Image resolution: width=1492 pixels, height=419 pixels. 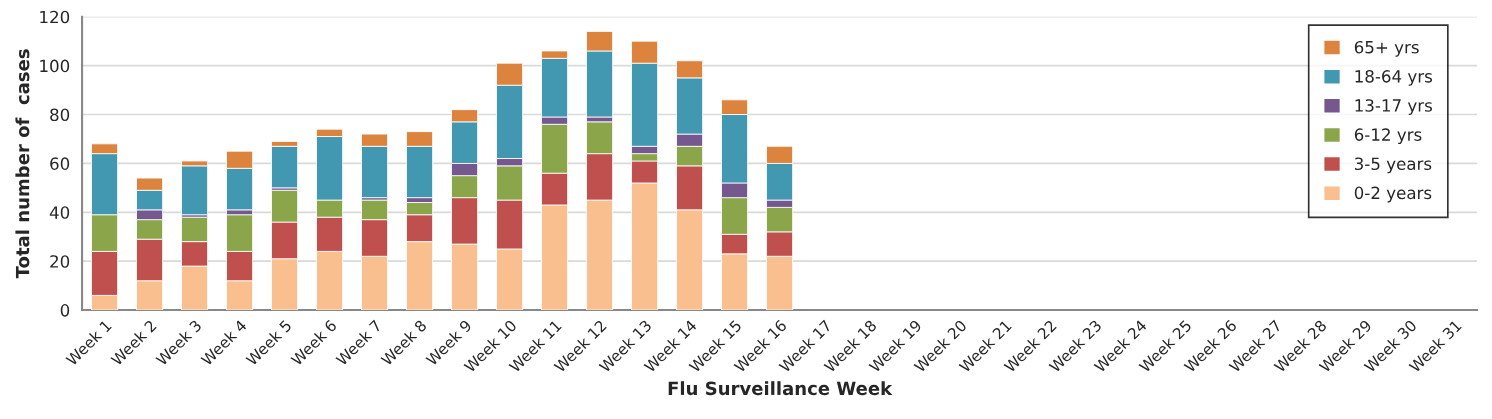 I want to click on y-tick-label: 100, so click(x=55, y=66).